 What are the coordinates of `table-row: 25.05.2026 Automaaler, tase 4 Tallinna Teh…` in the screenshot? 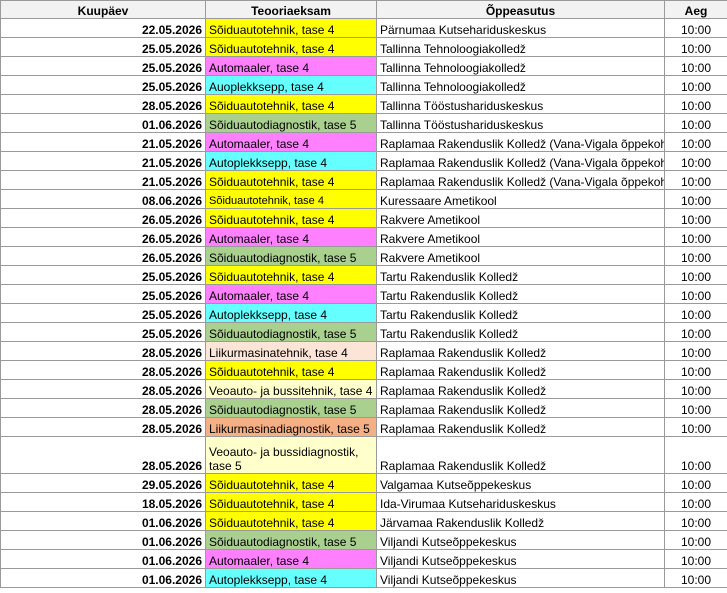 It's located at (363, 66).